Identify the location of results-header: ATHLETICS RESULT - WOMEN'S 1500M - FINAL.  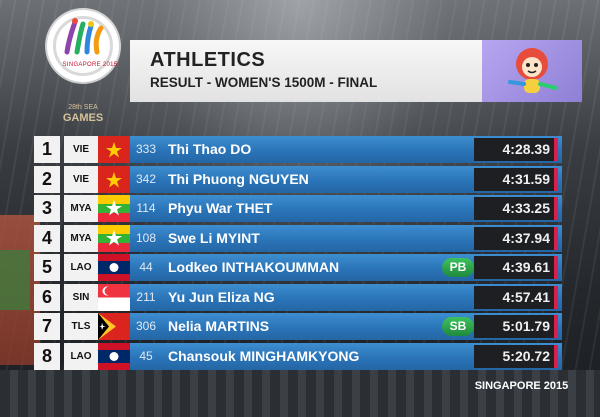
(306, 71).